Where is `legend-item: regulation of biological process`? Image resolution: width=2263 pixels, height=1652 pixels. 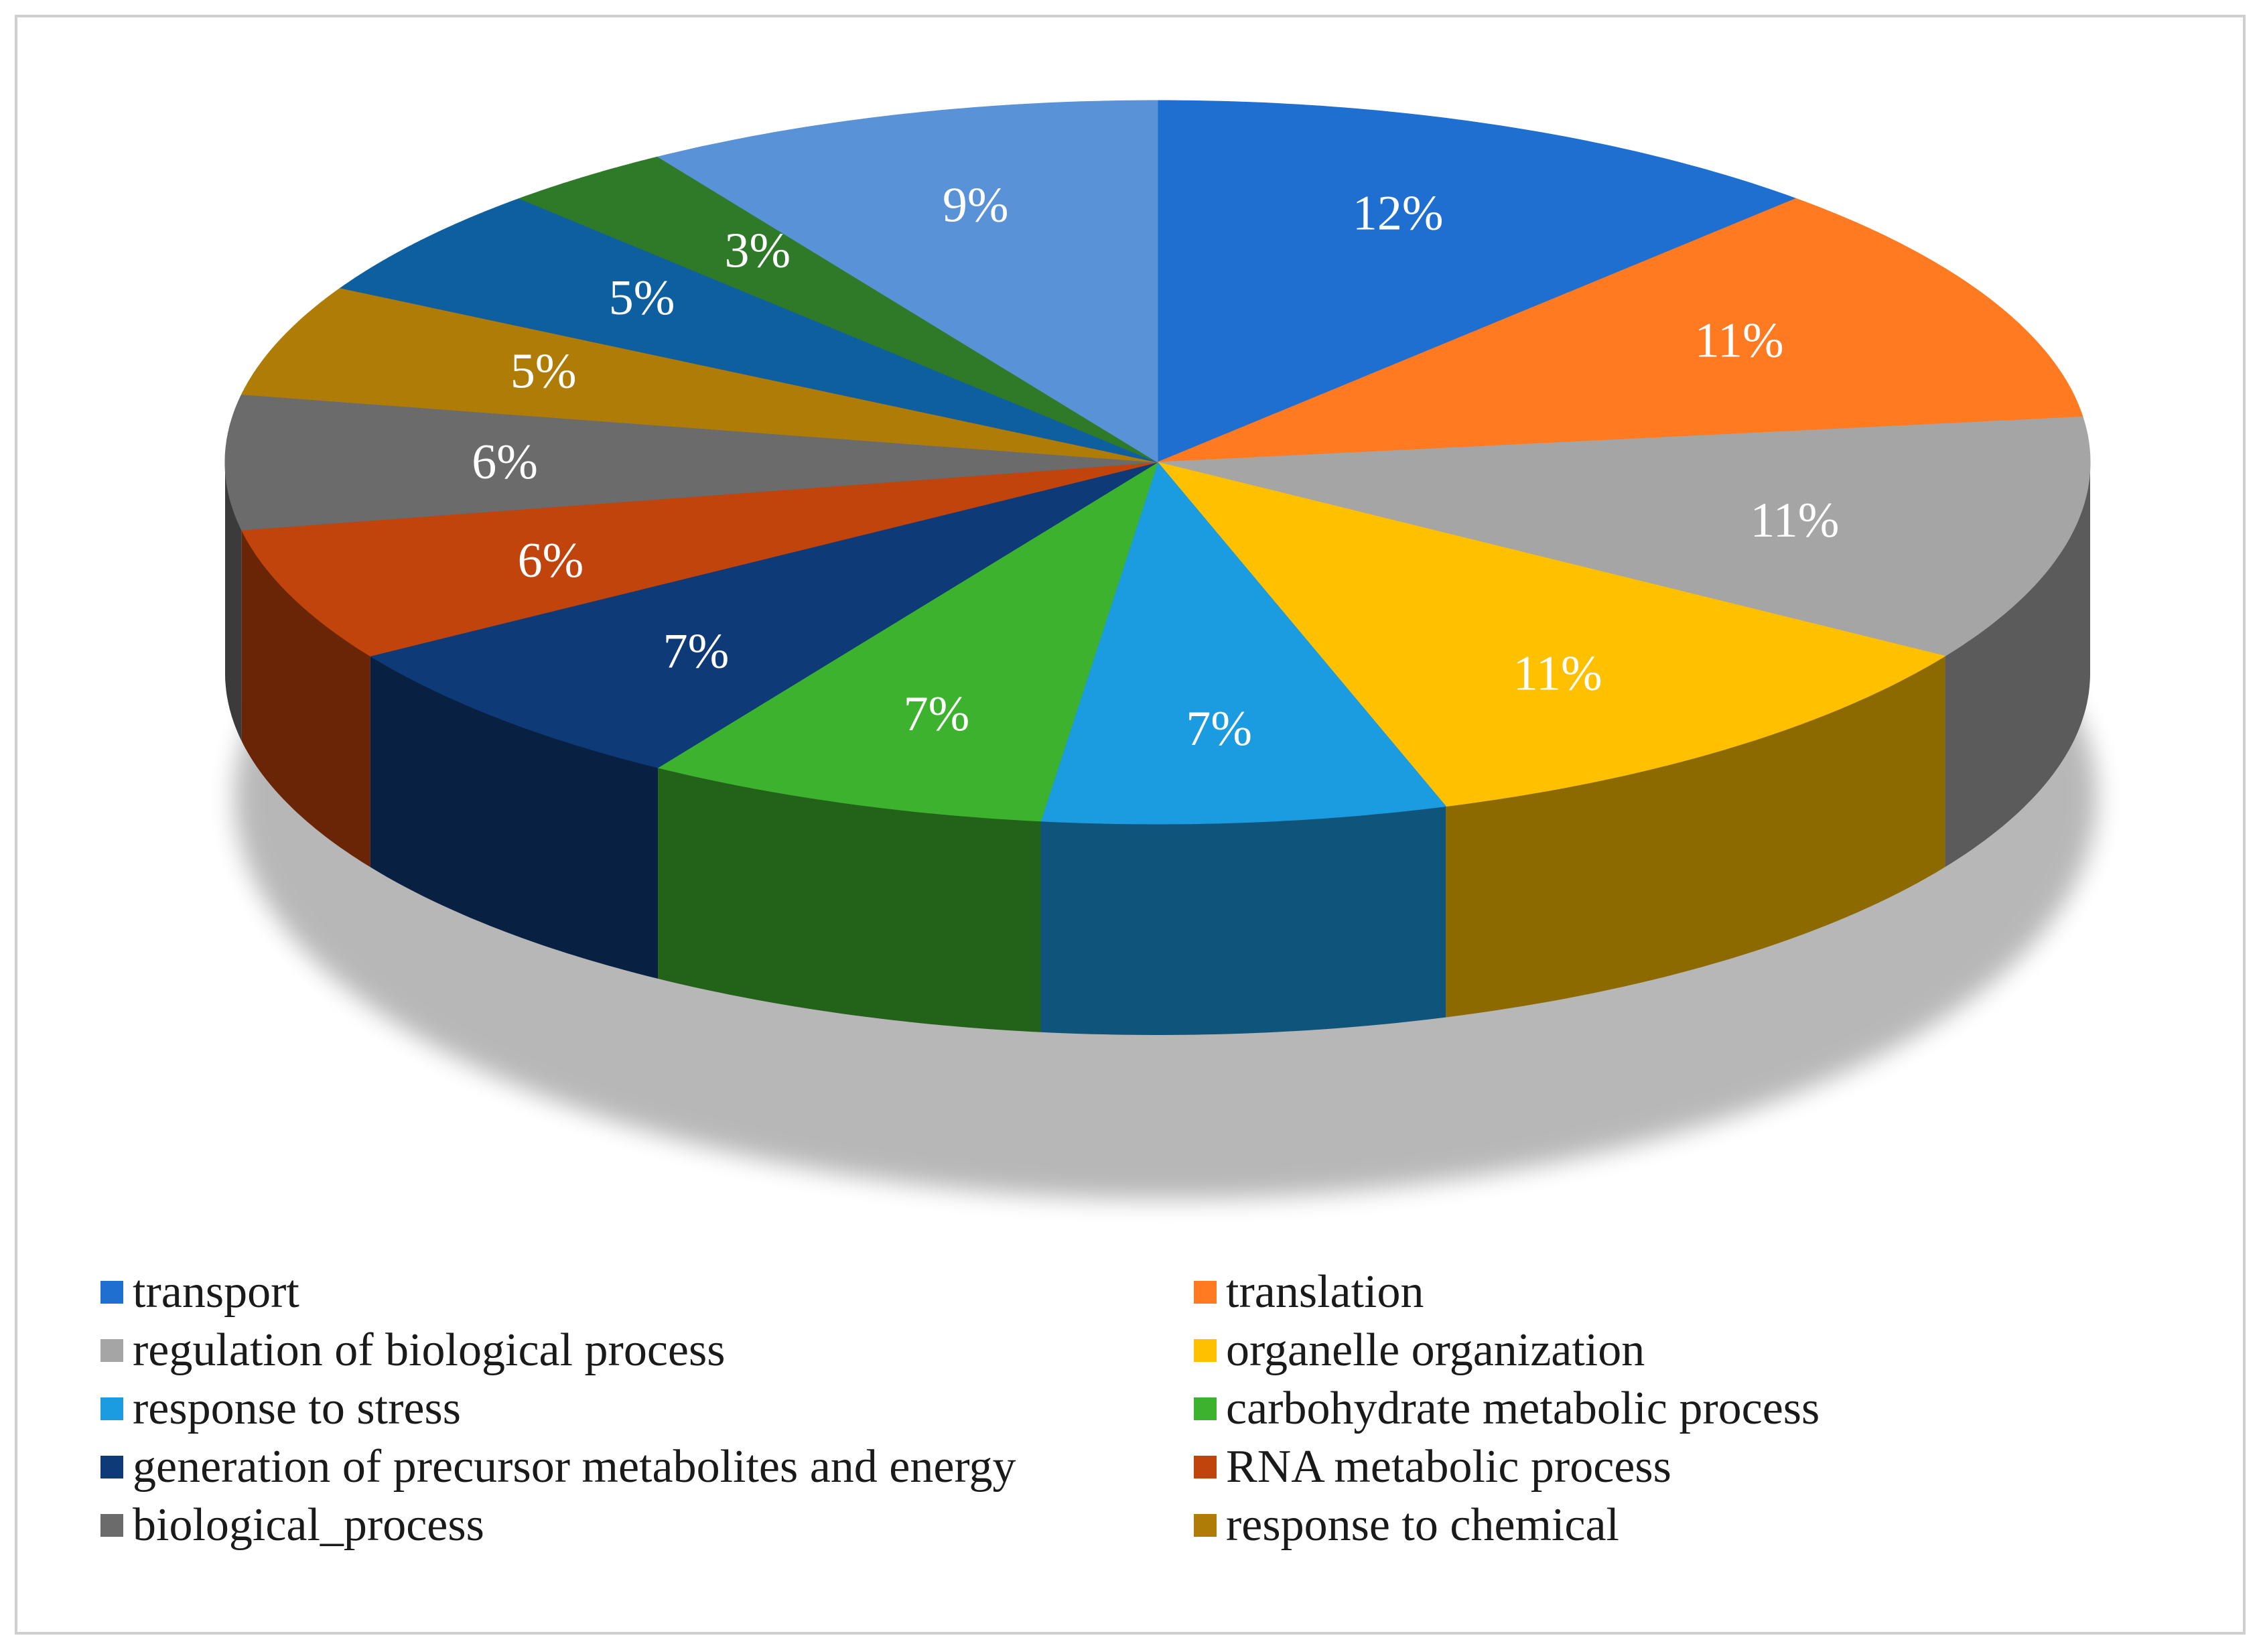 legend-item: regulation of biological process is located at coordinates (647, 1350).